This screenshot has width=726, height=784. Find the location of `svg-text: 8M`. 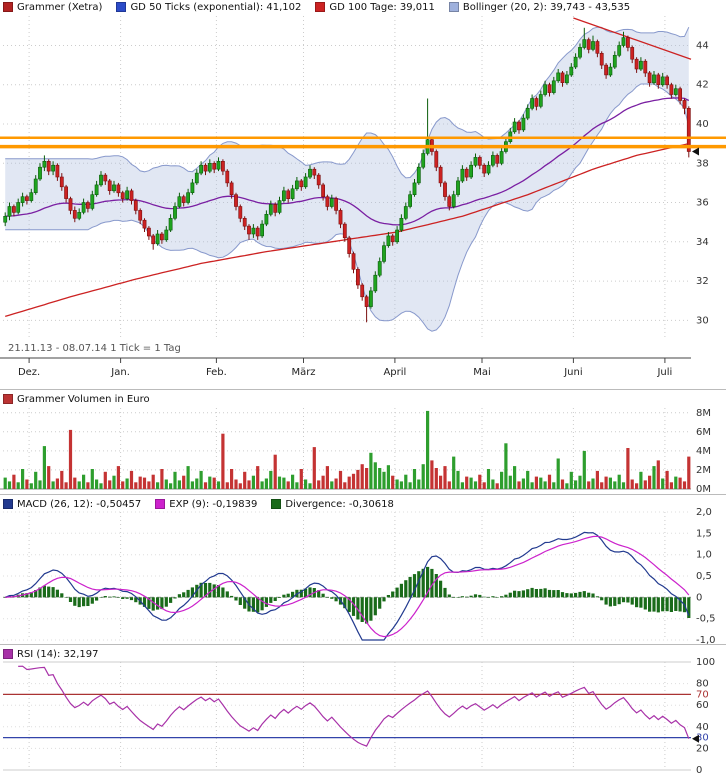

svg-text: 8M is located at coordinates (703, 413).